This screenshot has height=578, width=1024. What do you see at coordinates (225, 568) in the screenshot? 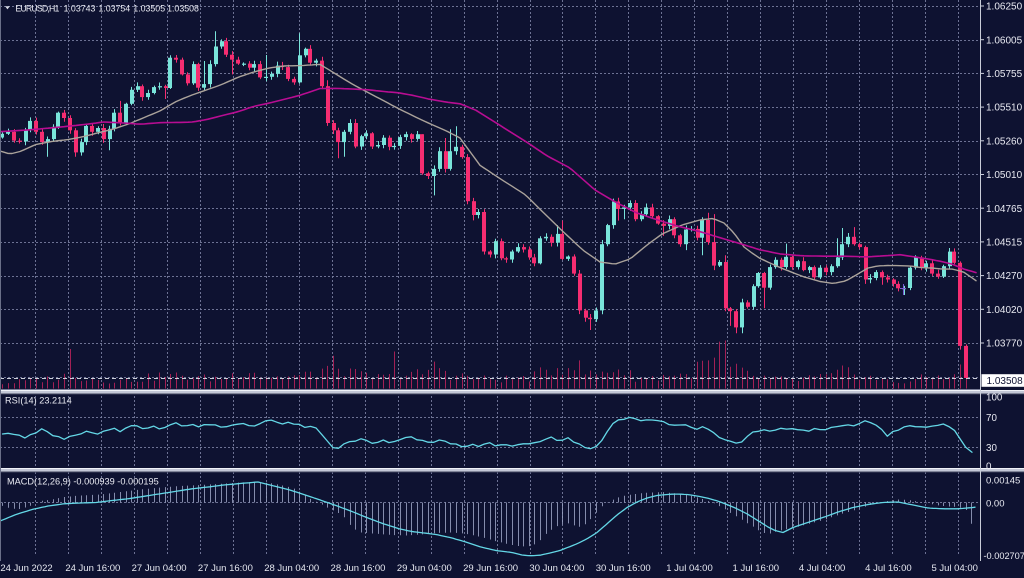
I see `svg-text: 27 Jun 16:00` at bounding box center [225, 568].